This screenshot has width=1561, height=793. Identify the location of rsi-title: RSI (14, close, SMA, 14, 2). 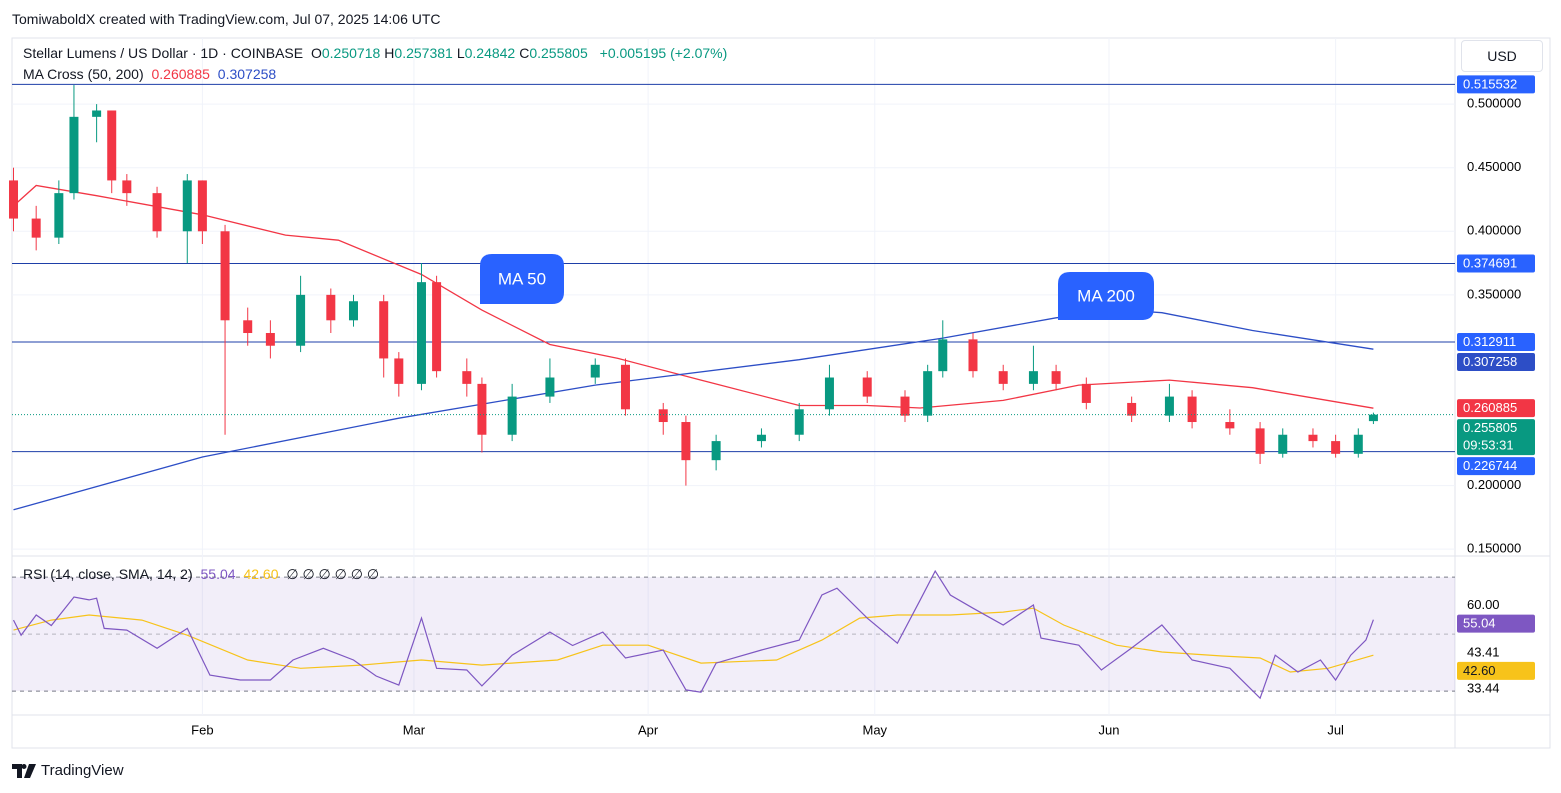
(108, 574).